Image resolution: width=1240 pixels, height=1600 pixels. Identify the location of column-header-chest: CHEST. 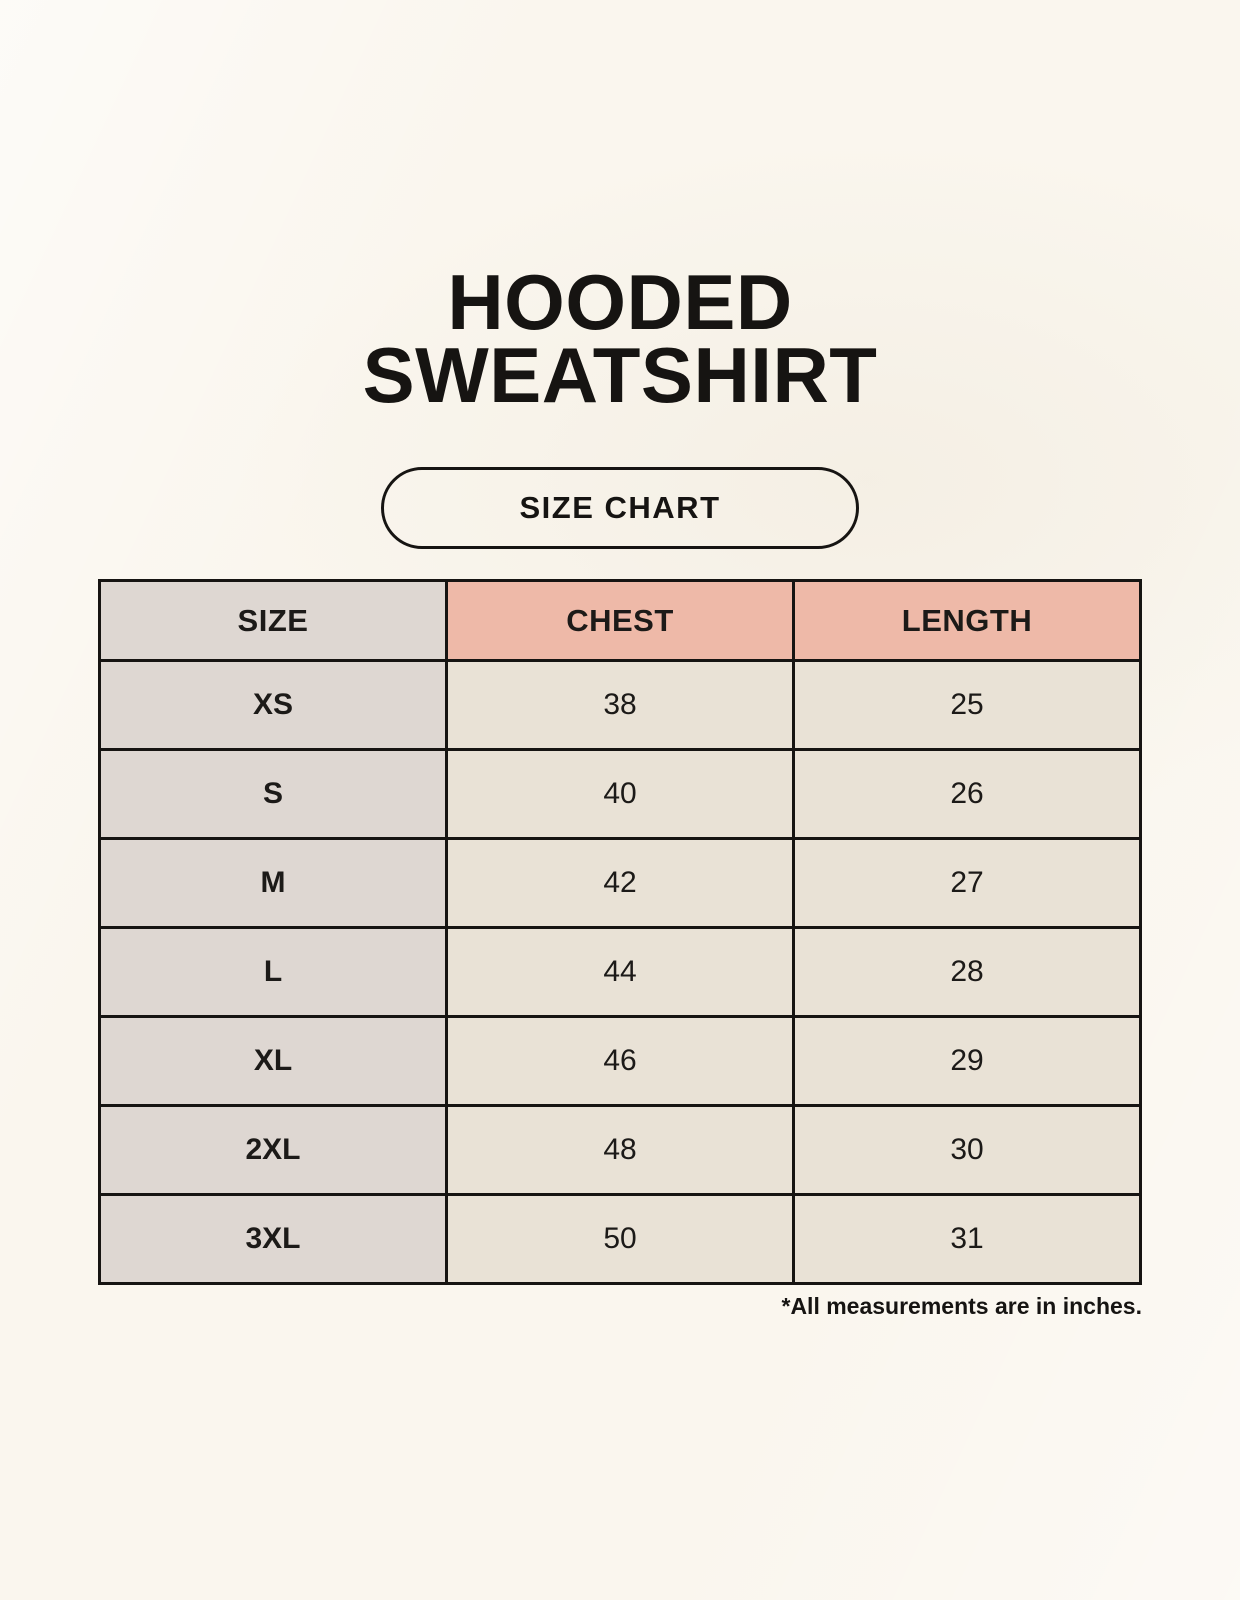
(620, 621).